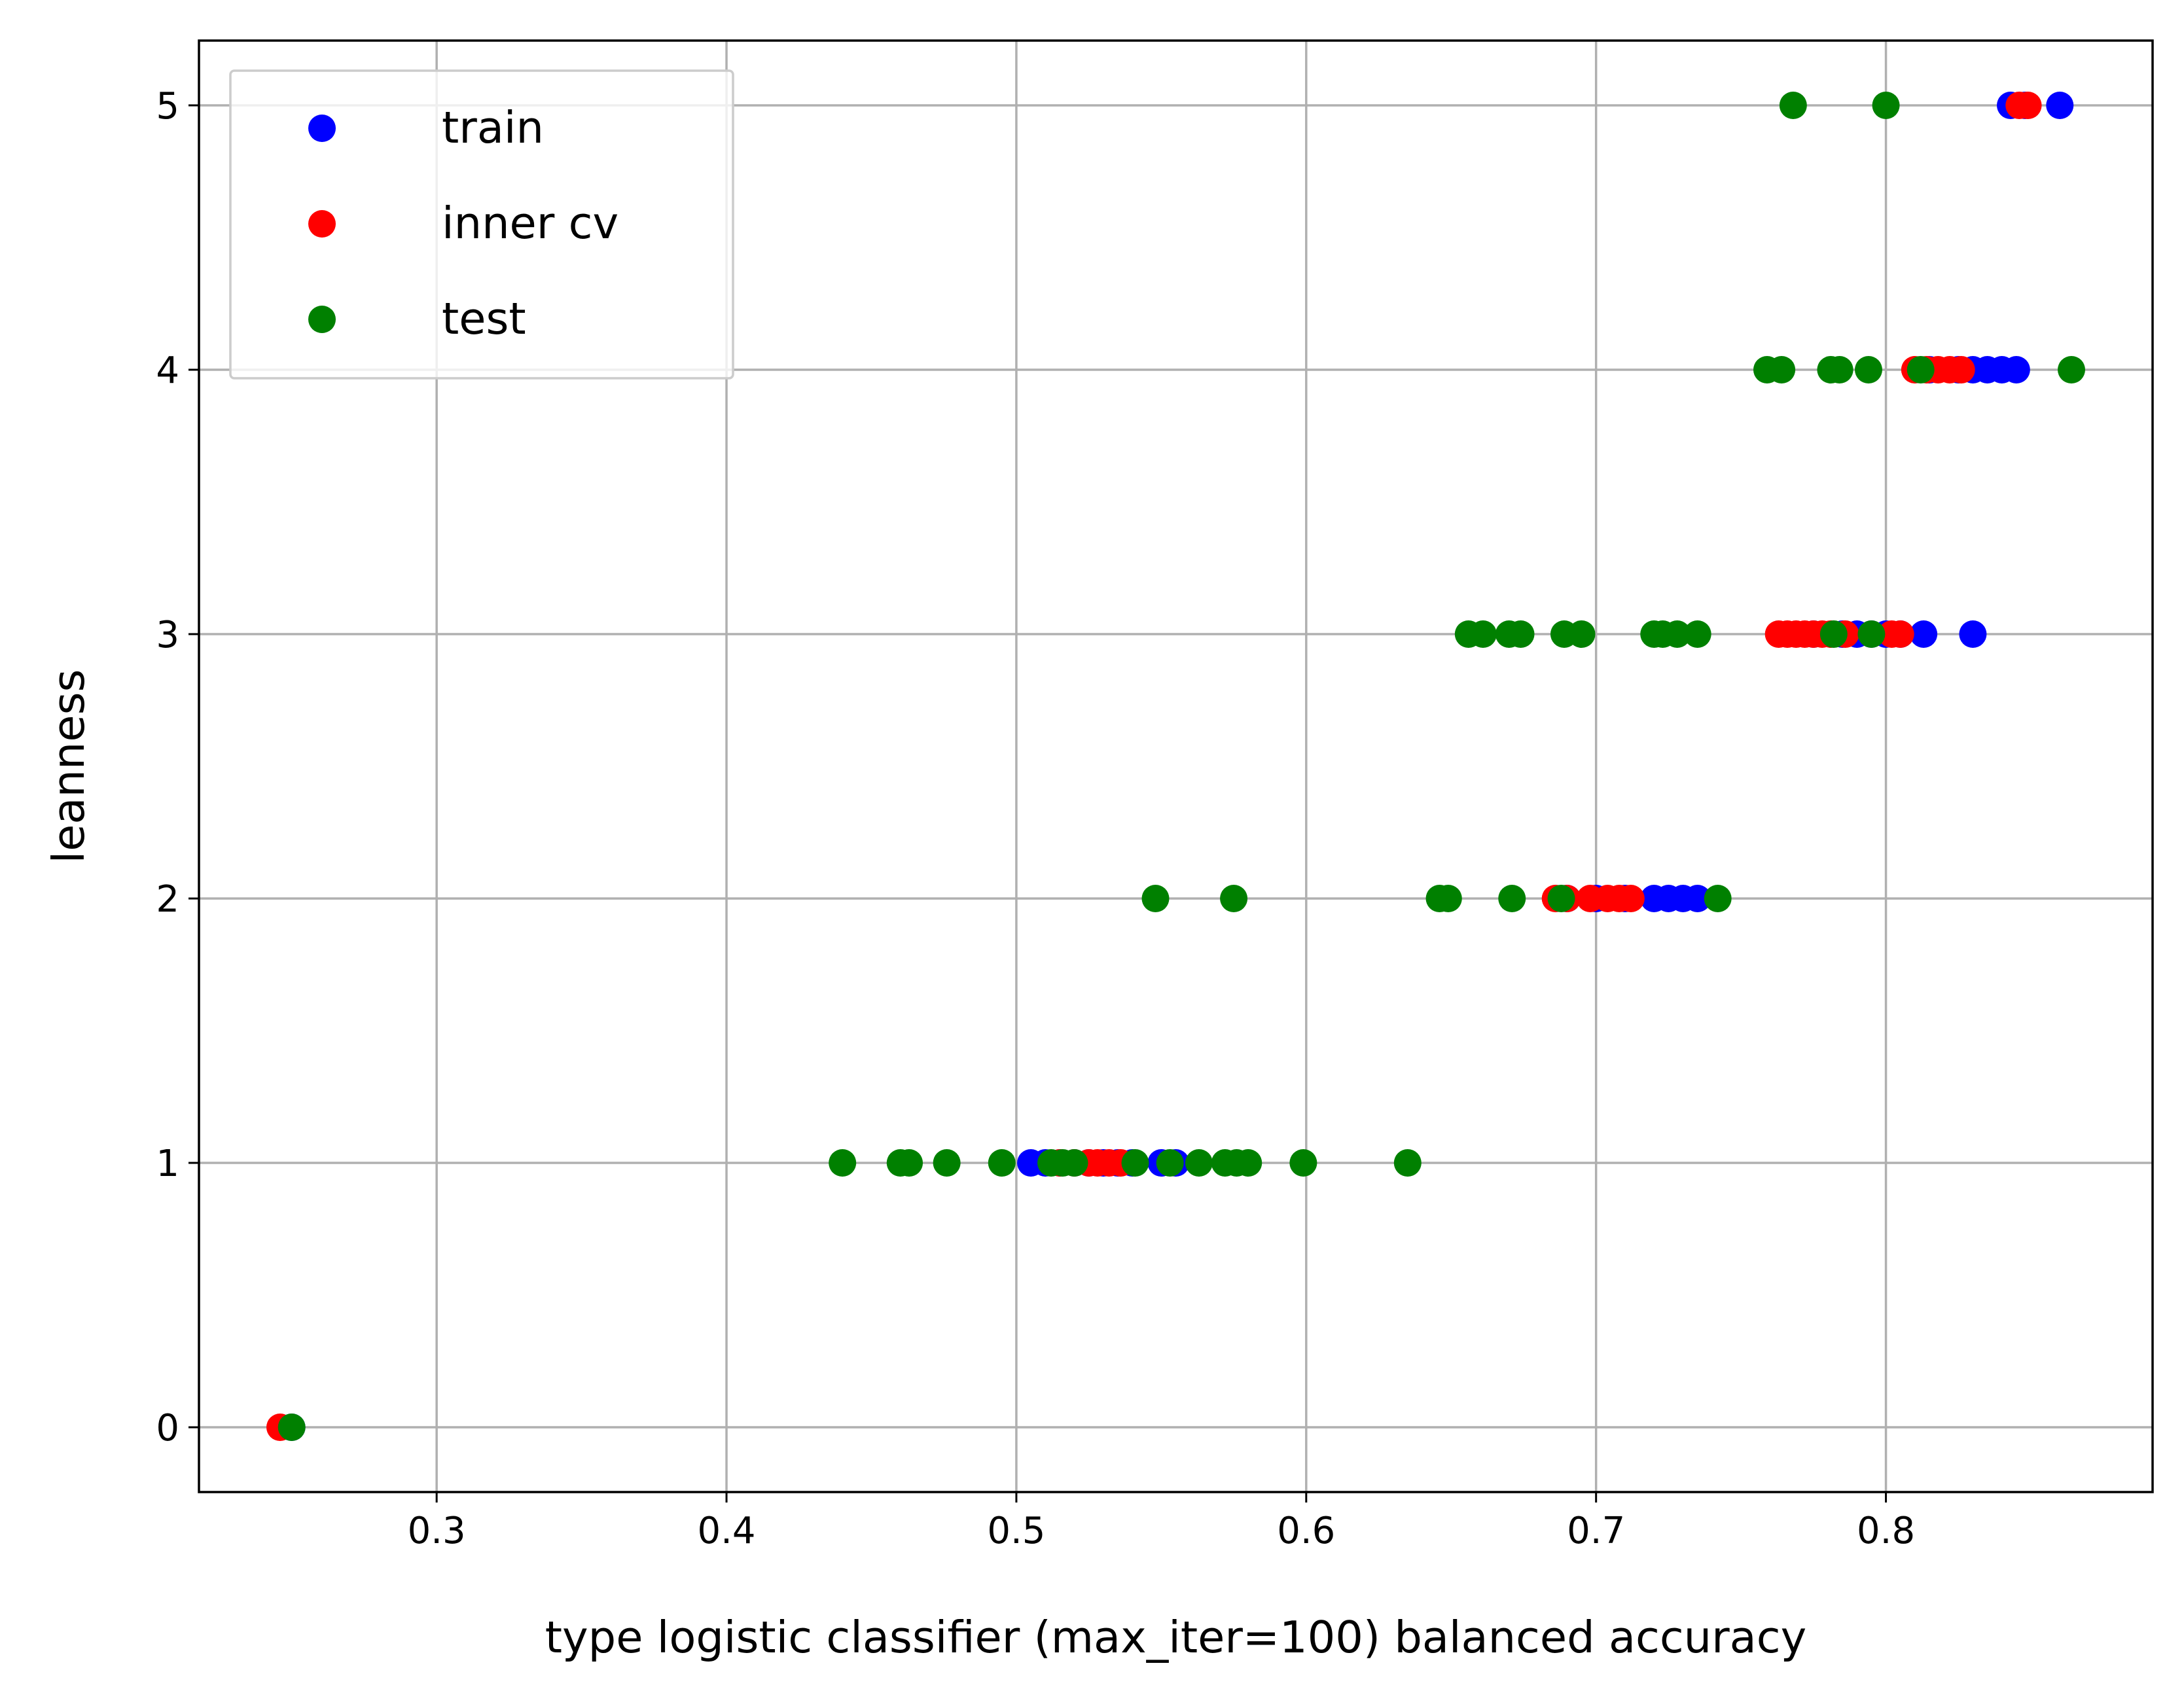 The width and height of the screenshot is (2184, 1708). I want to click on y-axis-title: leanness, so click(68, 766).